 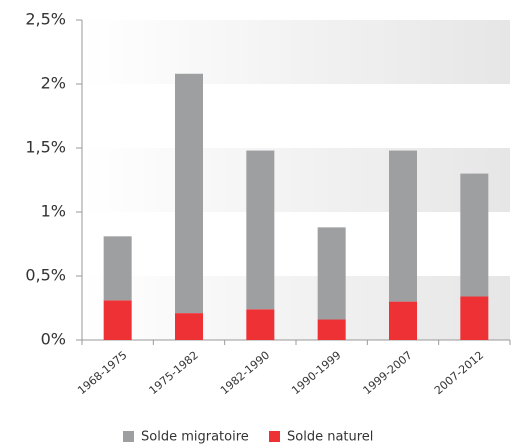 What do you see at coordinates (53, 83) in the screenshot?
I see `y-tick-label: 2%` at bounding box center [53, 83].